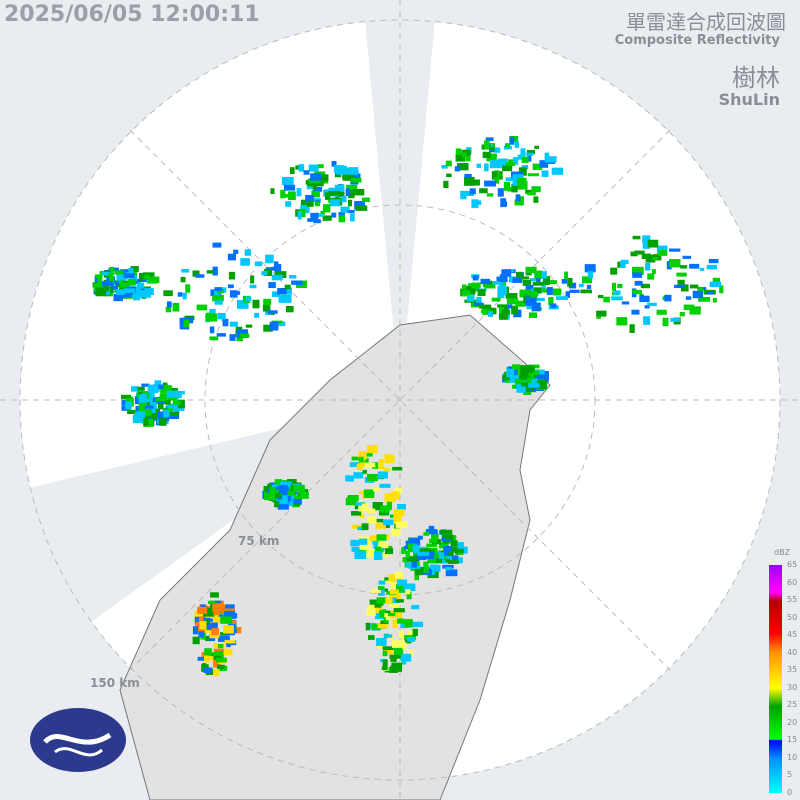  What do you see at coordinates (749, 99) in the screenshot?
I see `station-name-en: ShuLin` at bounding box center [749, 99].